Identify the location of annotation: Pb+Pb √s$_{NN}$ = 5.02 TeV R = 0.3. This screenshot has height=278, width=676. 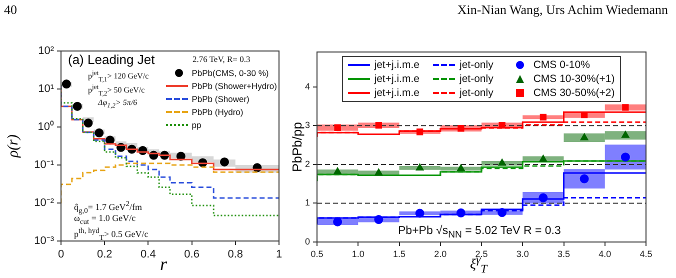
(479, 232).